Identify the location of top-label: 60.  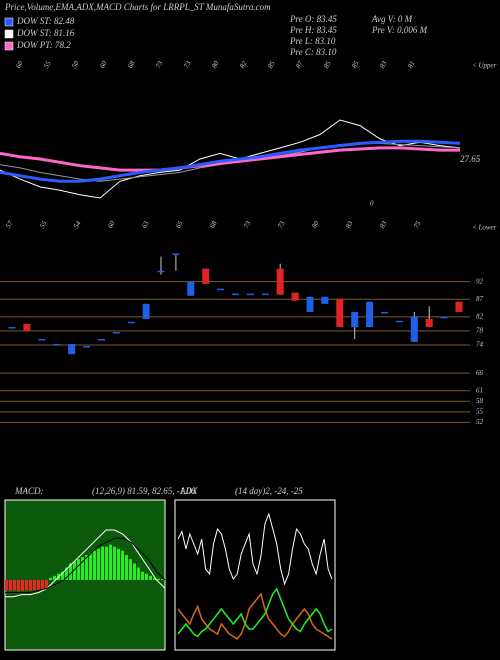
(103, 64).